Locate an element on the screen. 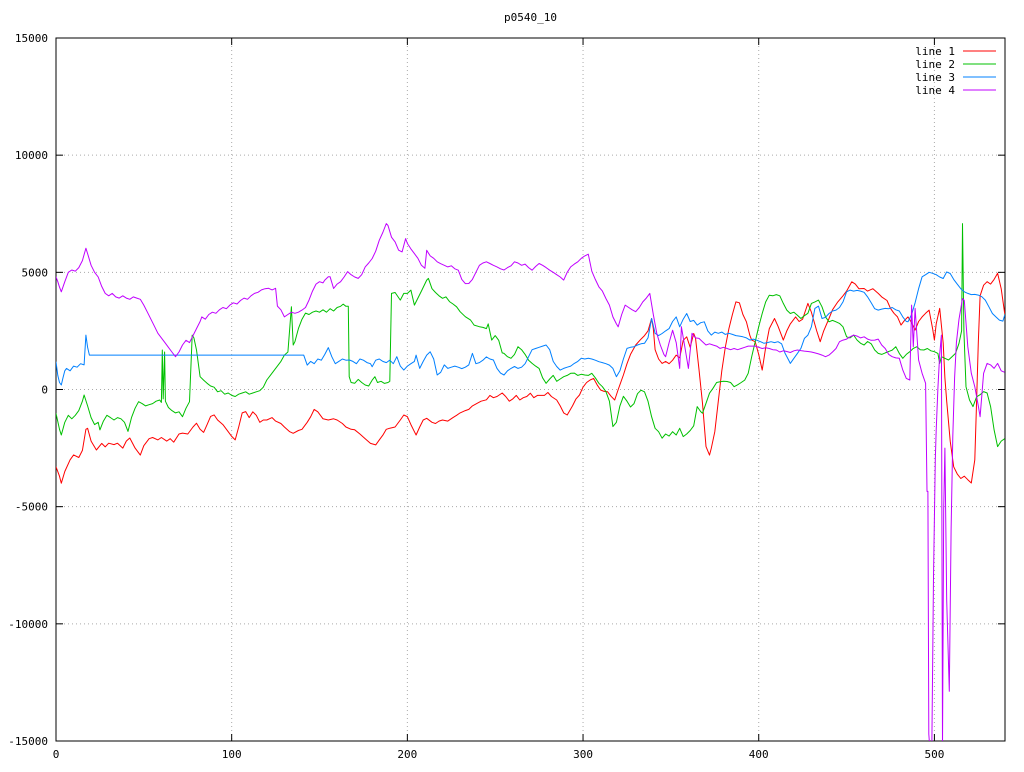  x-tick-label: 400 is located at coordinates (759, 754).